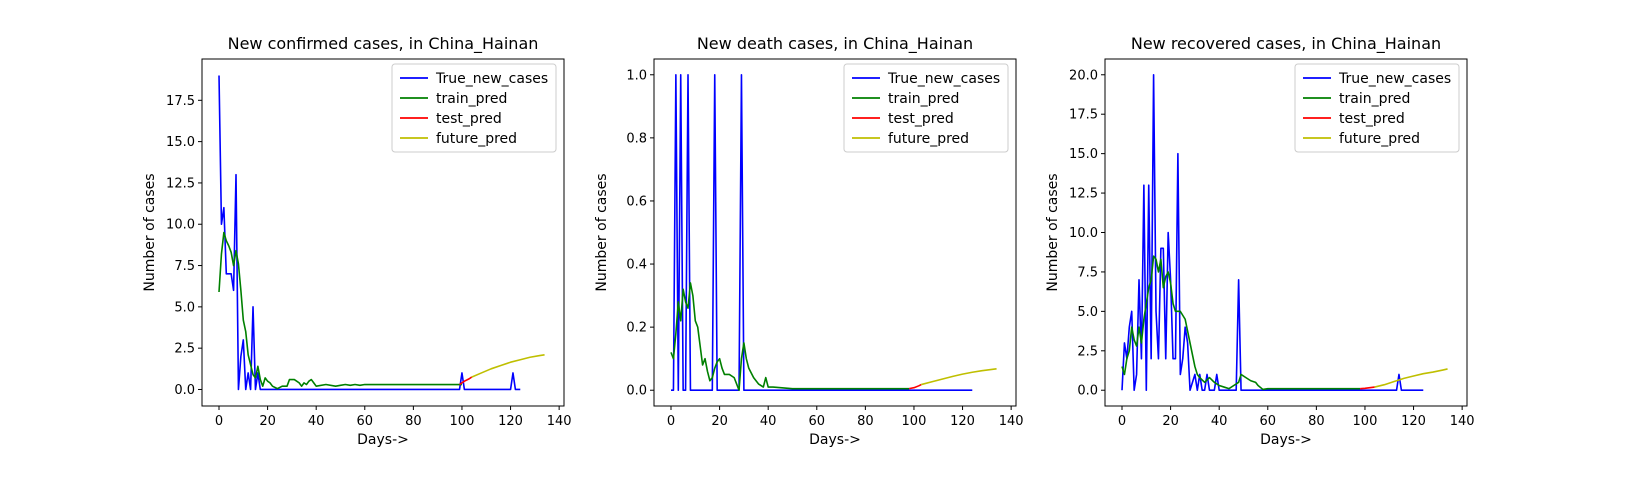  What do you see at coordinates (1083, 75) in the screenshot?
I see `y-tick-label: 20.0` at bounding box center [1083, 75].